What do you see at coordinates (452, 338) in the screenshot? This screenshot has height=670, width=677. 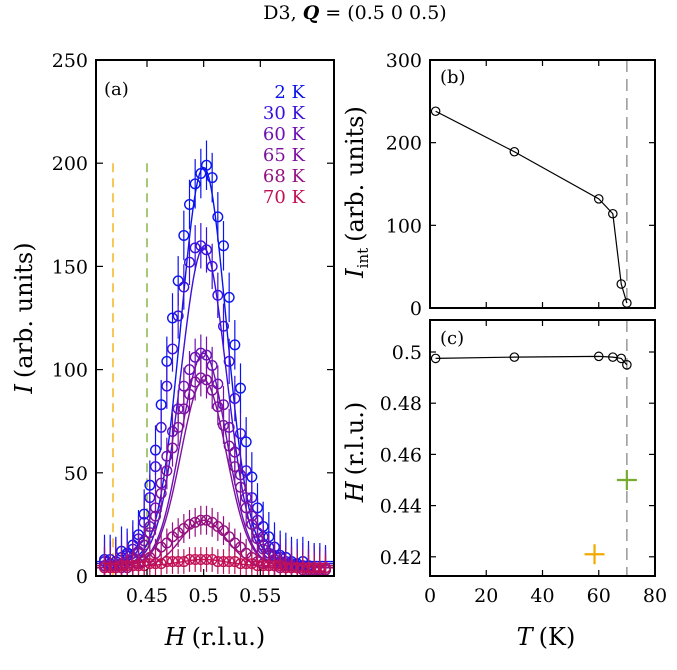 I see `c-panel-label: (c)` at bounding box center [452, 338].